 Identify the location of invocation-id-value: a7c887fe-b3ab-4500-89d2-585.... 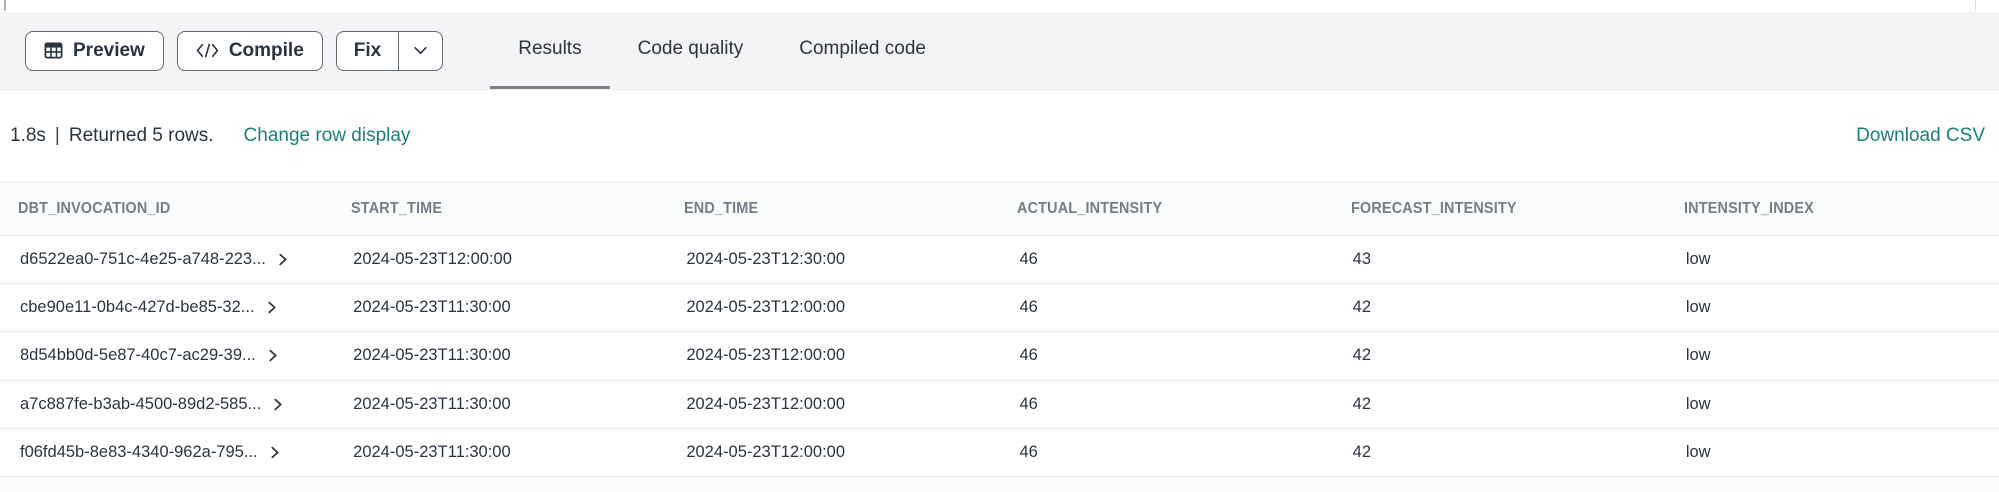
(141, 403).